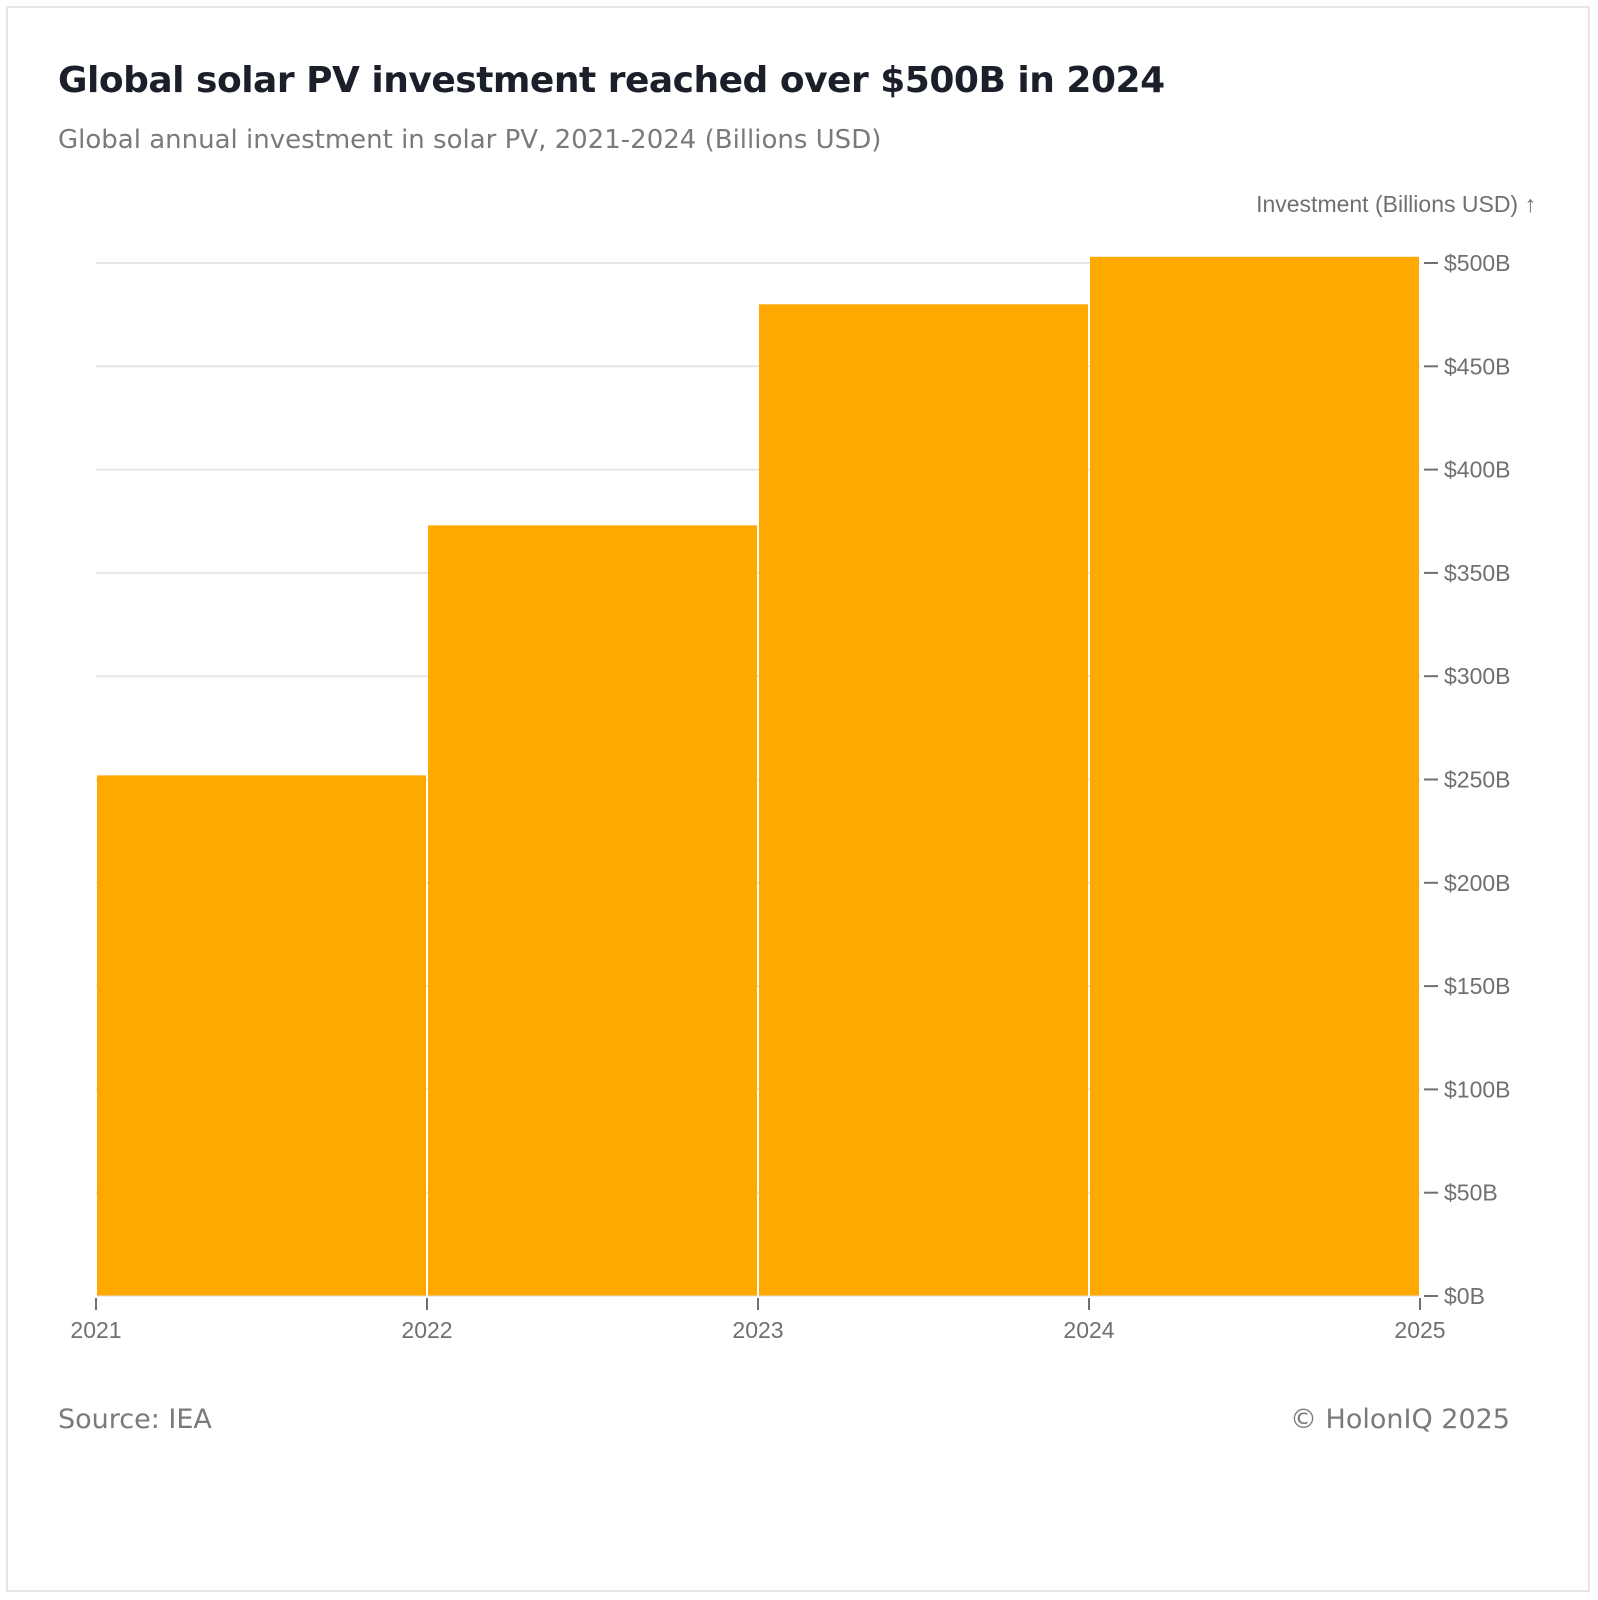  What do you see at coordinates (1464, 1296) in the screenshot?
I see `y-tick-label: $0B` at bounding box center [1464, 1296].